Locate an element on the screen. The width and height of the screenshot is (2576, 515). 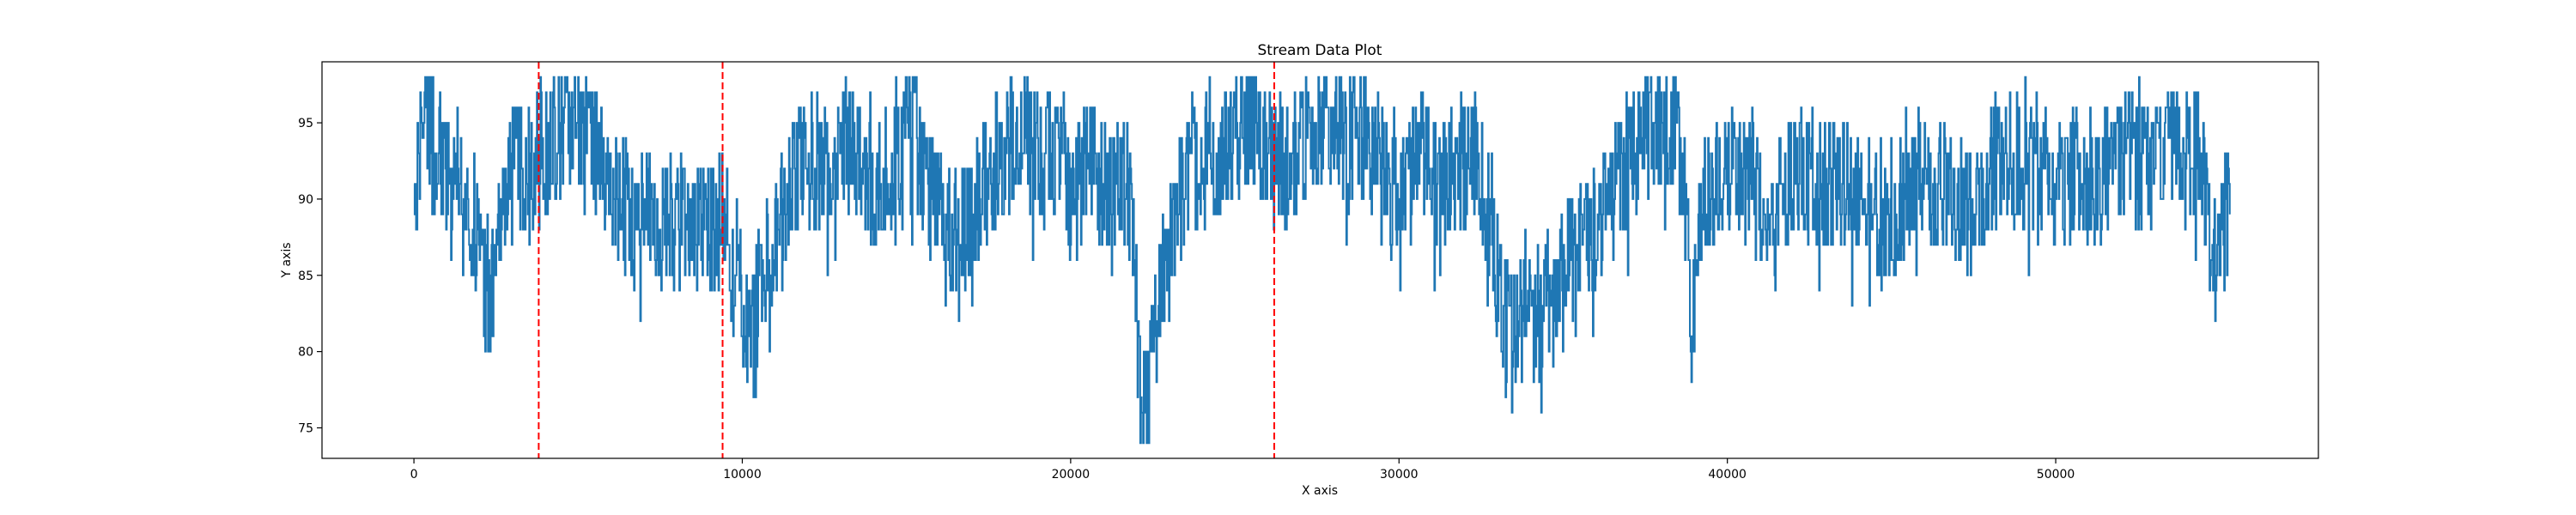
x-tick-label: 50000 is located at coordinates (2056, 475).